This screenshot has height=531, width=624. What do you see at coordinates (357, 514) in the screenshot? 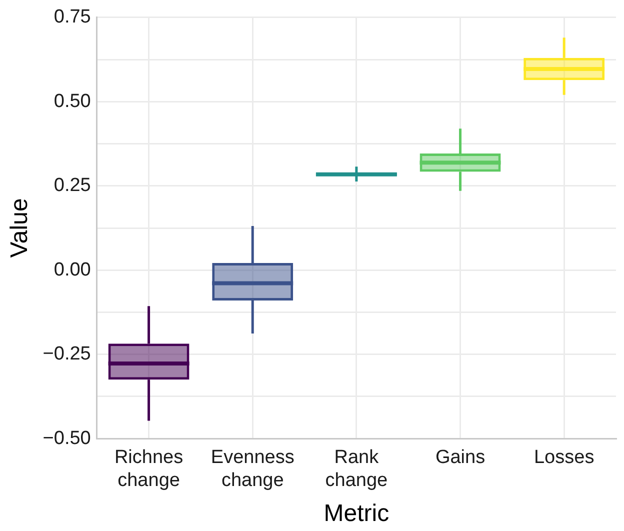
I see `x-axis-title: Metric` at bounding box center [357, 514].